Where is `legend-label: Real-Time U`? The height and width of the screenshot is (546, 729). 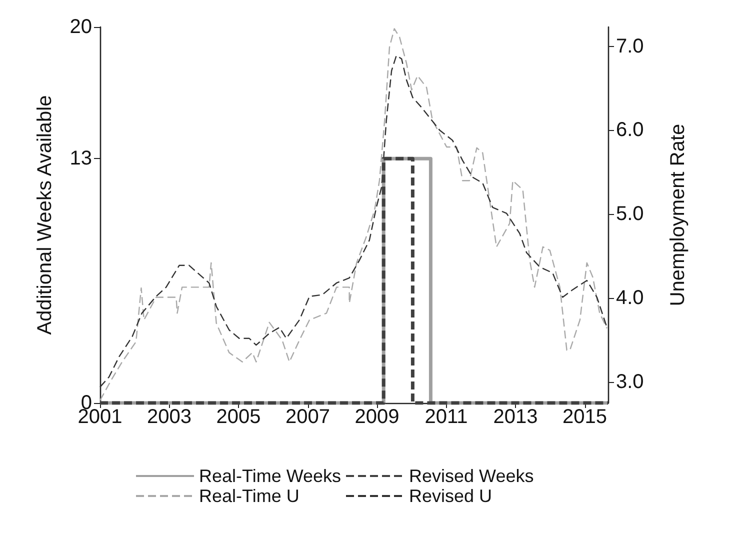
legend-label: Real-Time U is located at coordinates (249, 496).